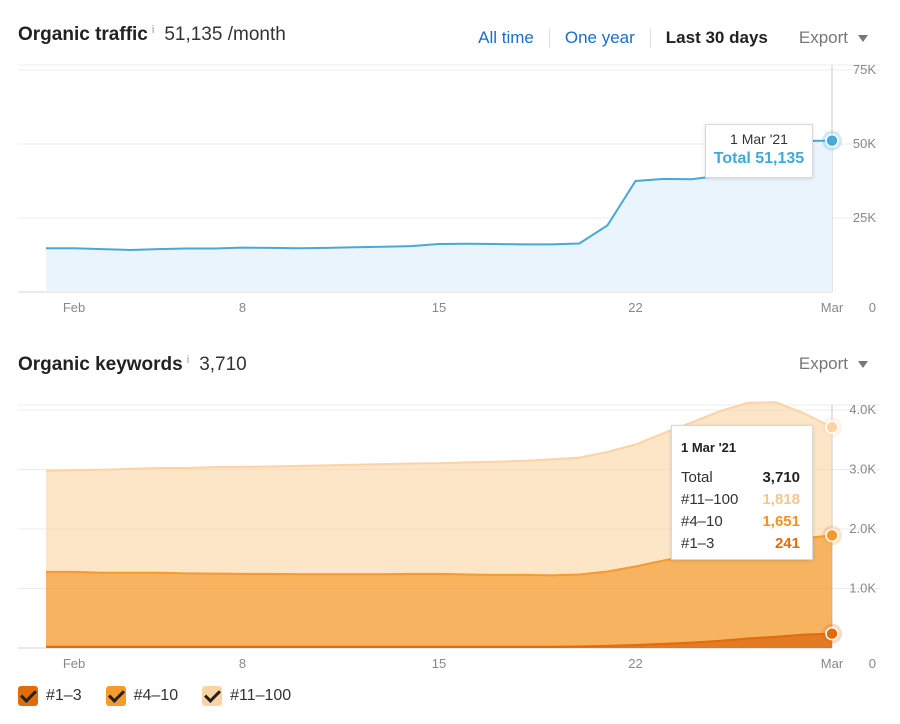  What do you see at coordinates (781, 521) in the screenshot?
I see `tooltip-value: 1,651` at bounding box center [781, 521].